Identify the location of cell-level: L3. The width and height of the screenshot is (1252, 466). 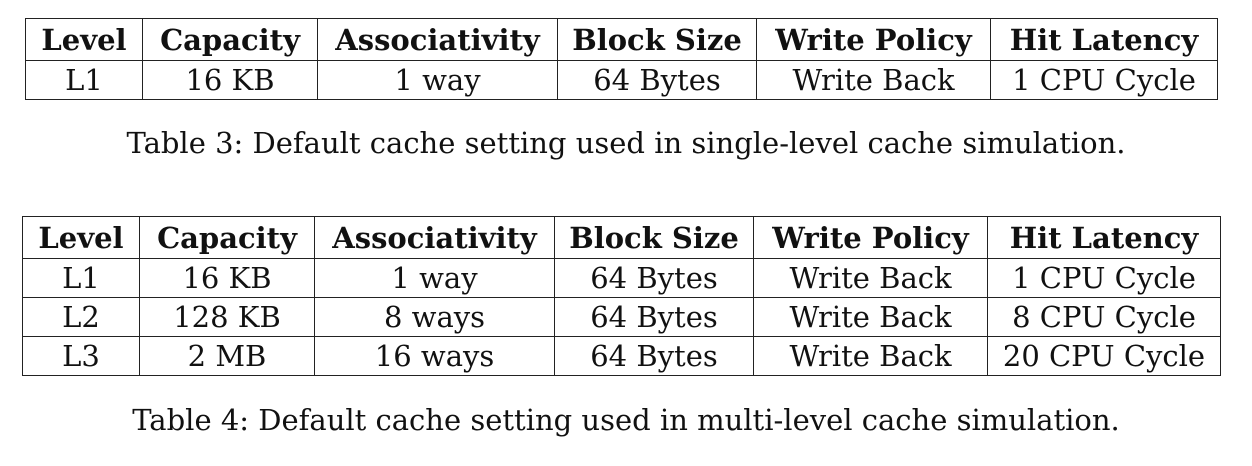
(81, 356).